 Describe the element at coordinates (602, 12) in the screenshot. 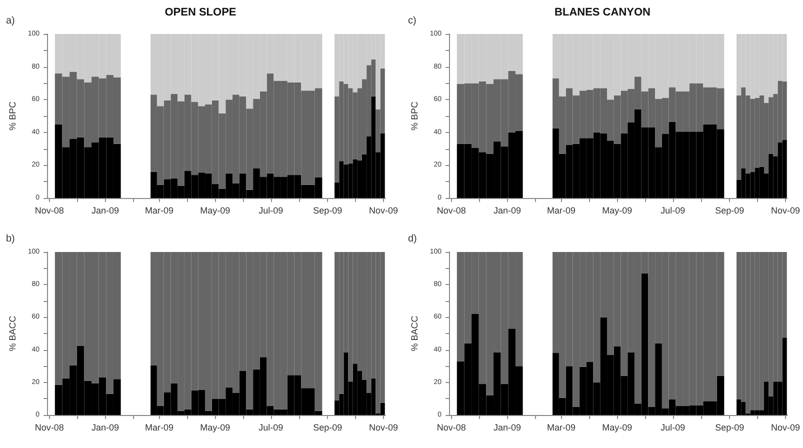

I see `chart-title: BLANES CANYON` at that location.